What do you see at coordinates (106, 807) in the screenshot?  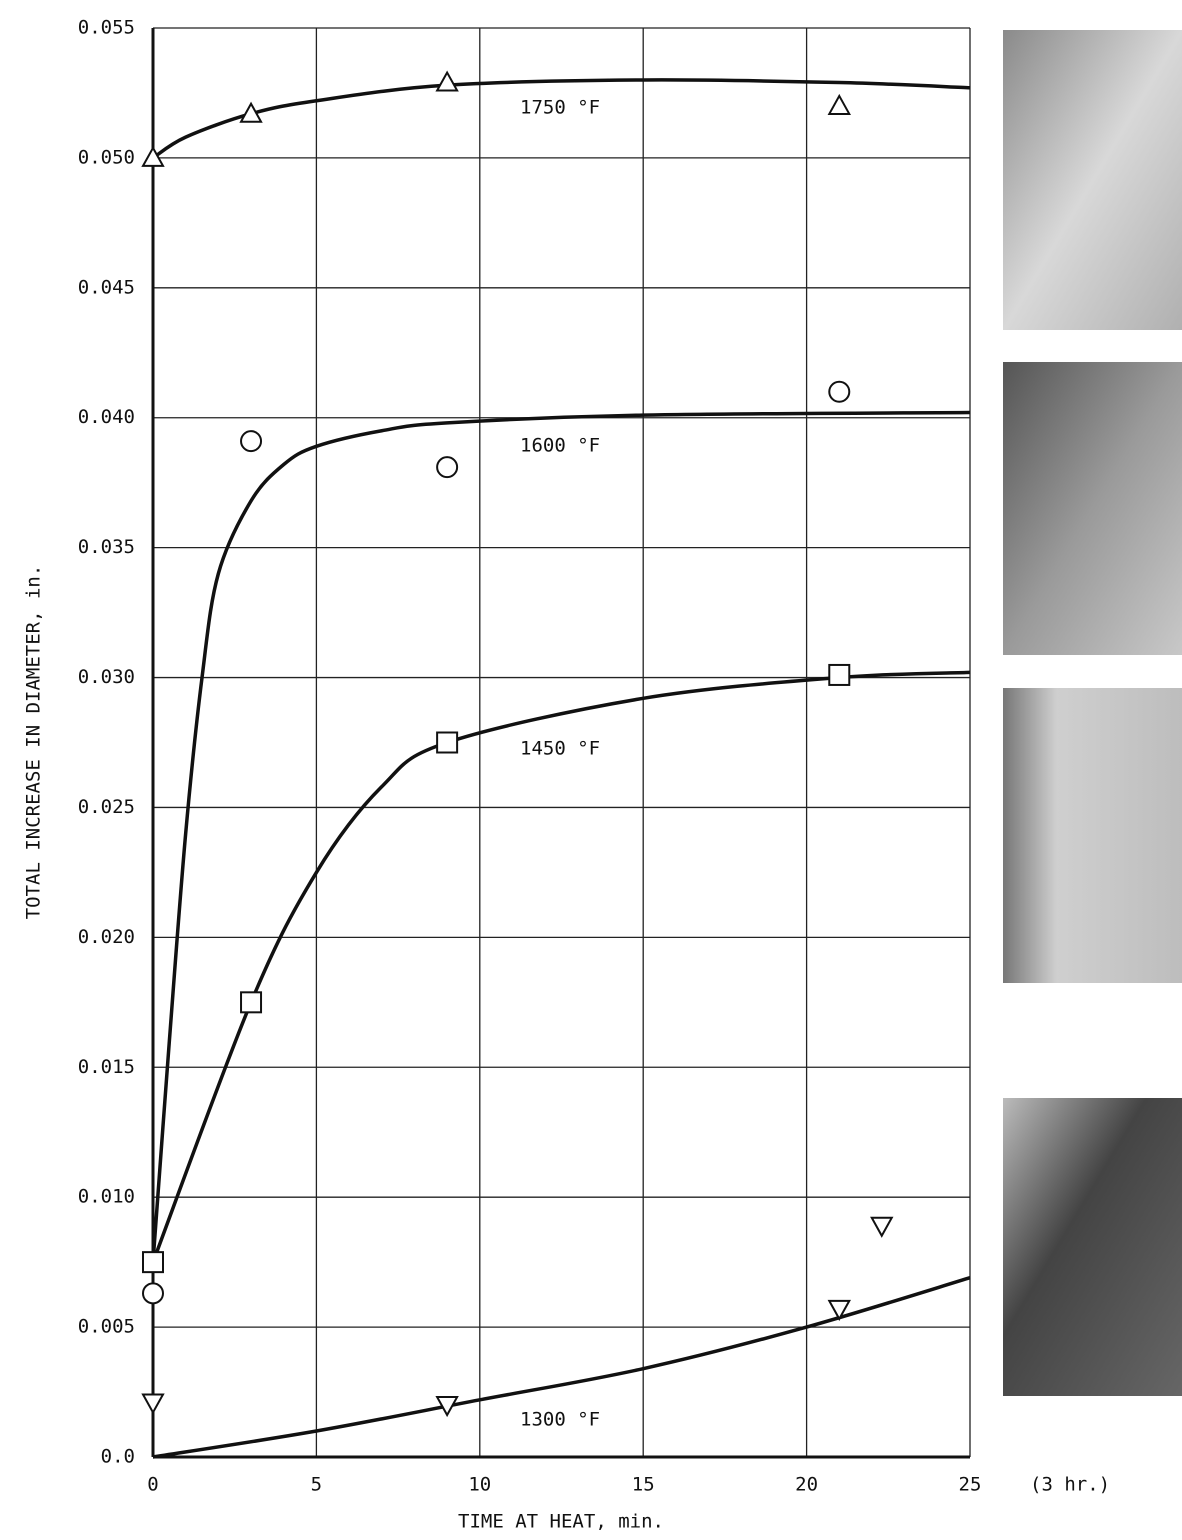 I see `y-tick-label: 0.025` at bounding box center [106, 807].